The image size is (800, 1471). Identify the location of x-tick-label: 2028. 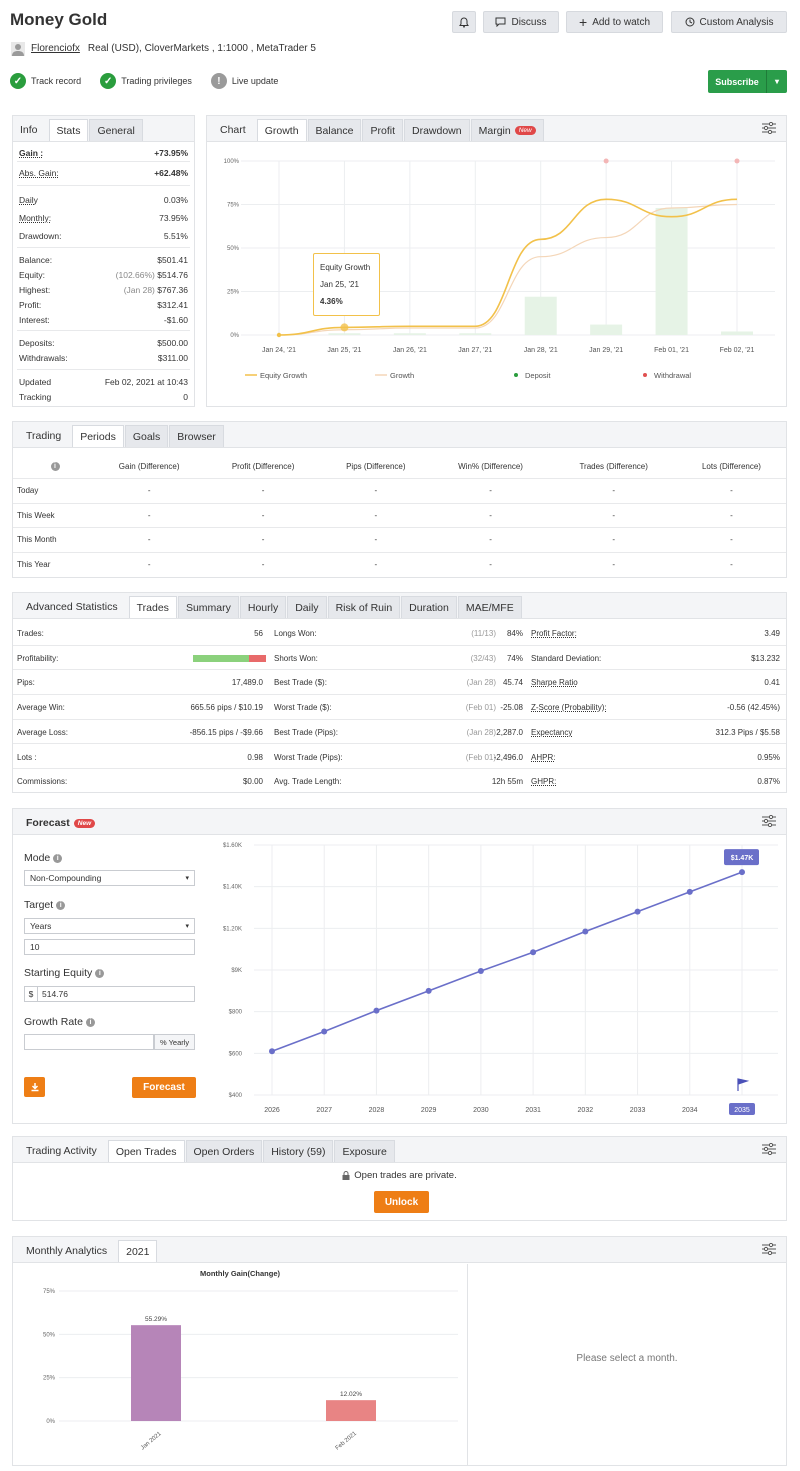
(377, 1110).